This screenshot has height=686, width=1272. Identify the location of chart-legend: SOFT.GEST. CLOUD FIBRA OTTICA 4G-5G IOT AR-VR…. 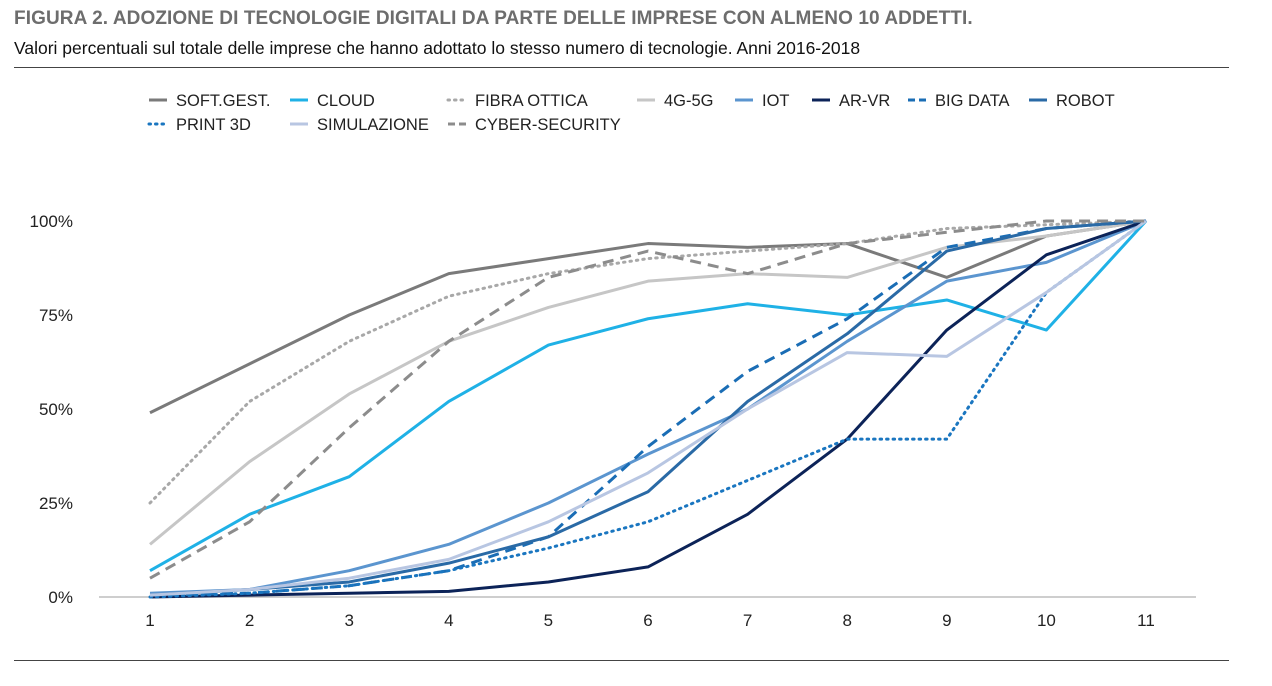
(631, 113).